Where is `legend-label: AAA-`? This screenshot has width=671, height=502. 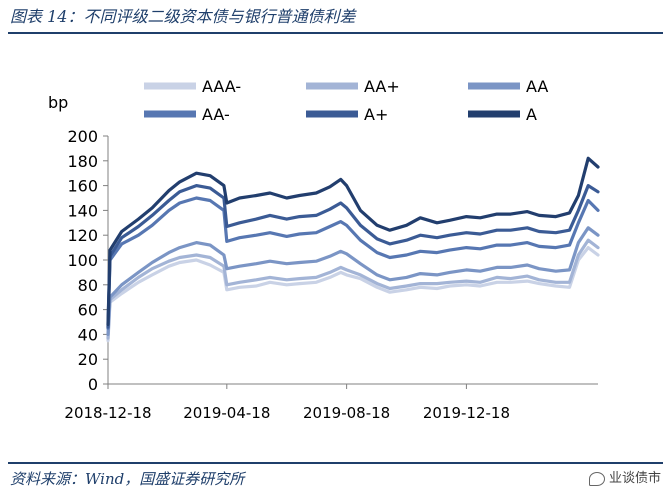
legend-label: AAA- is located at coordinates (221, 86).